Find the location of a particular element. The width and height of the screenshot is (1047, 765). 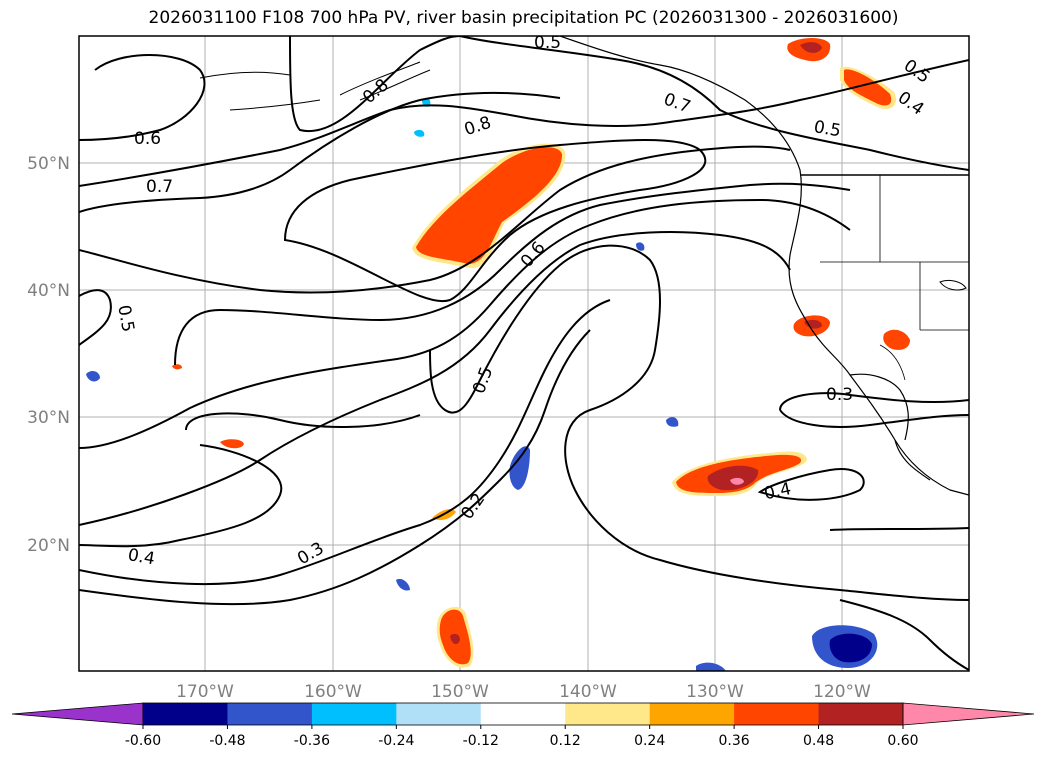

colorbar-tick-label: -0.12 is located at coordinates (481, 741).